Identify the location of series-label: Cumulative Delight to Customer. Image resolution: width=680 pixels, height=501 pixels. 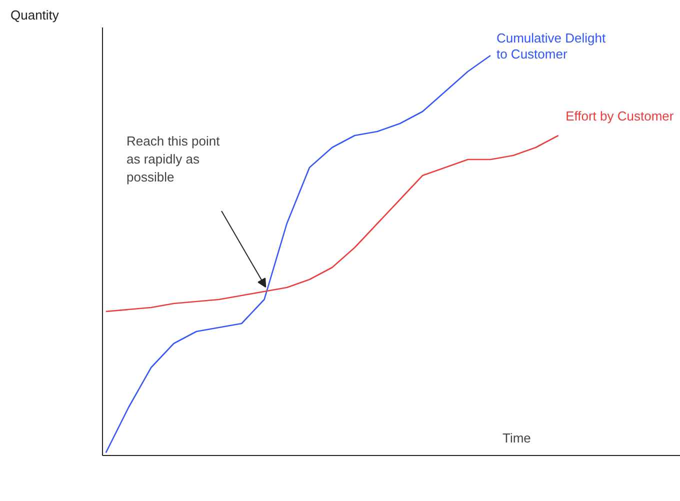
(551, 46).